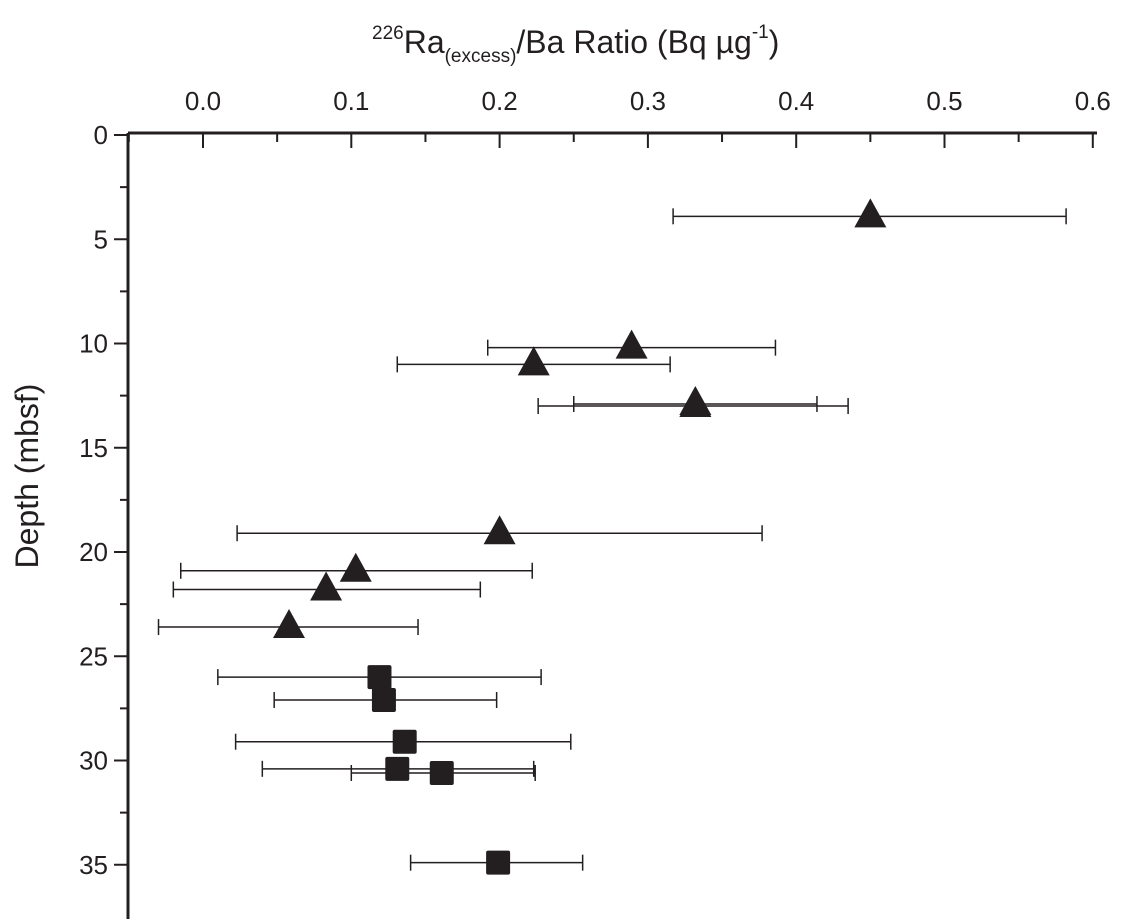 The height and width of the screenshot is (919, 1125). What do you see at coordinates (500, 101) in the screenshot?
I see `x-tick-label: 0.2` at bounding box center [500, 101].